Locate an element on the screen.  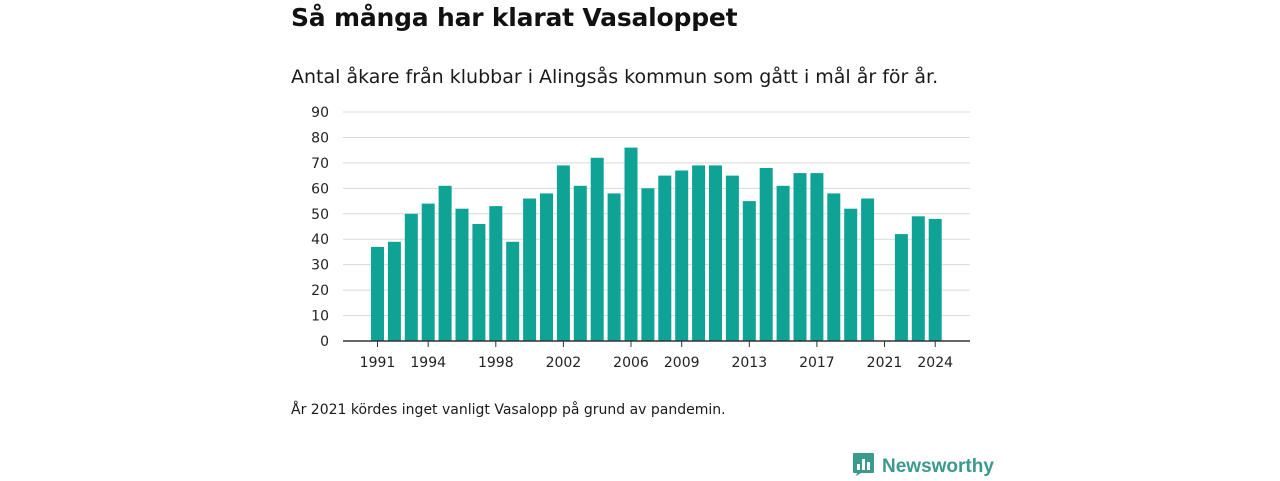
y-tick-label: 50 is located at coordinates (320, 215).